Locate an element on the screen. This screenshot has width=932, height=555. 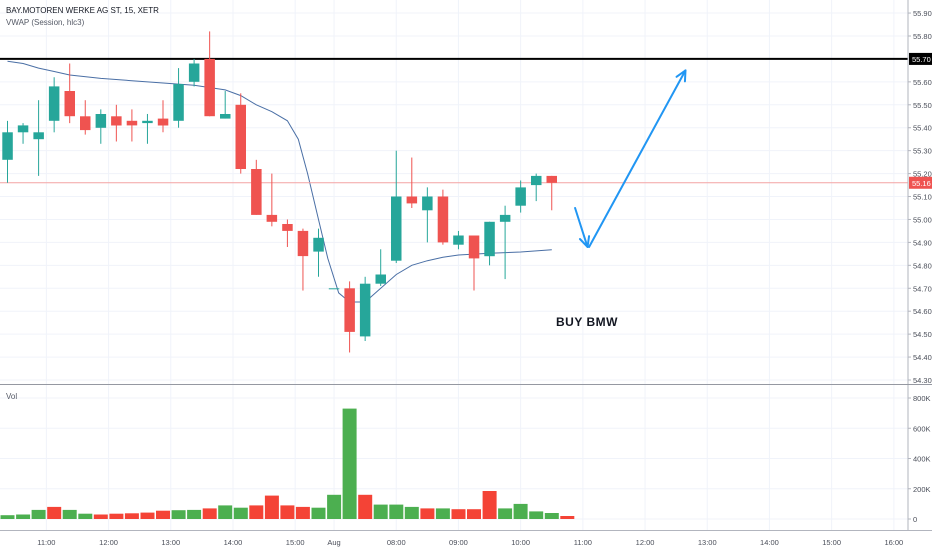
vwap-indicator-label: VWAP (Session, hlc3) is located at coordinates (45, 22).